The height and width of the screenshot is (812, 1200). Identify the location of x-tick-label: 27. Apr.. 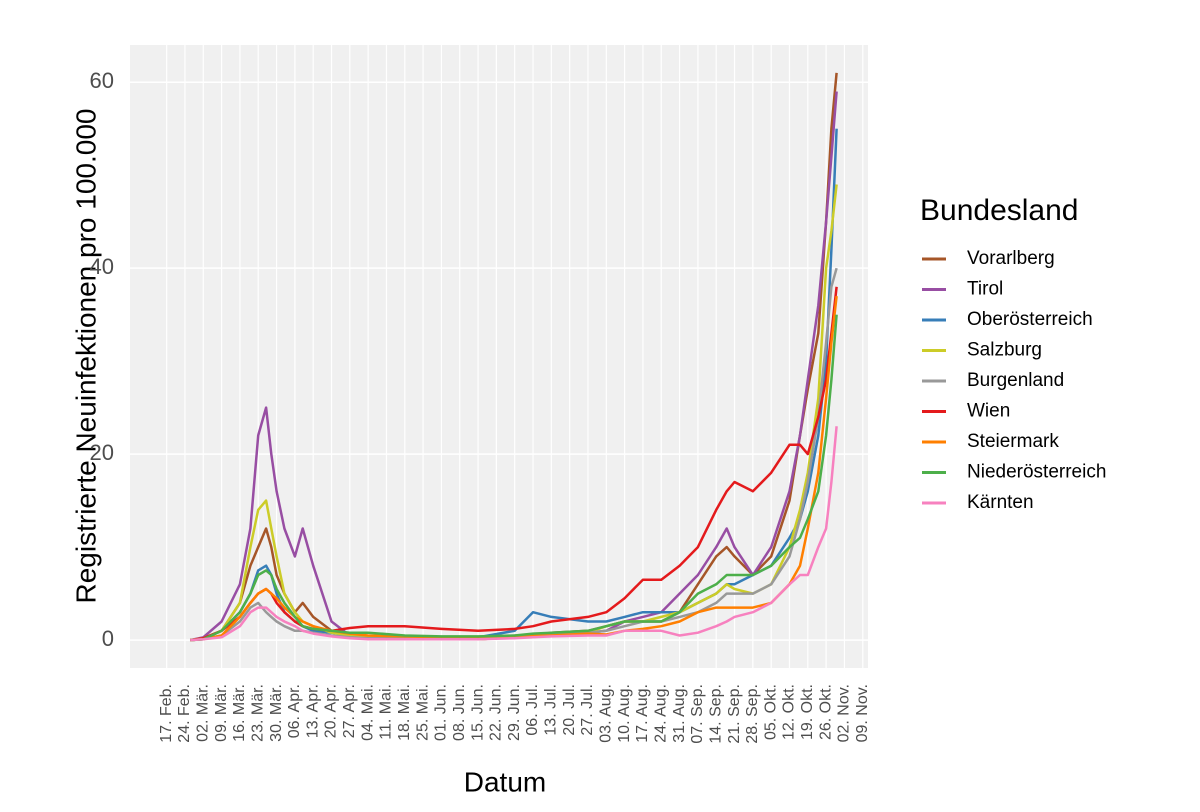
(349, 711).